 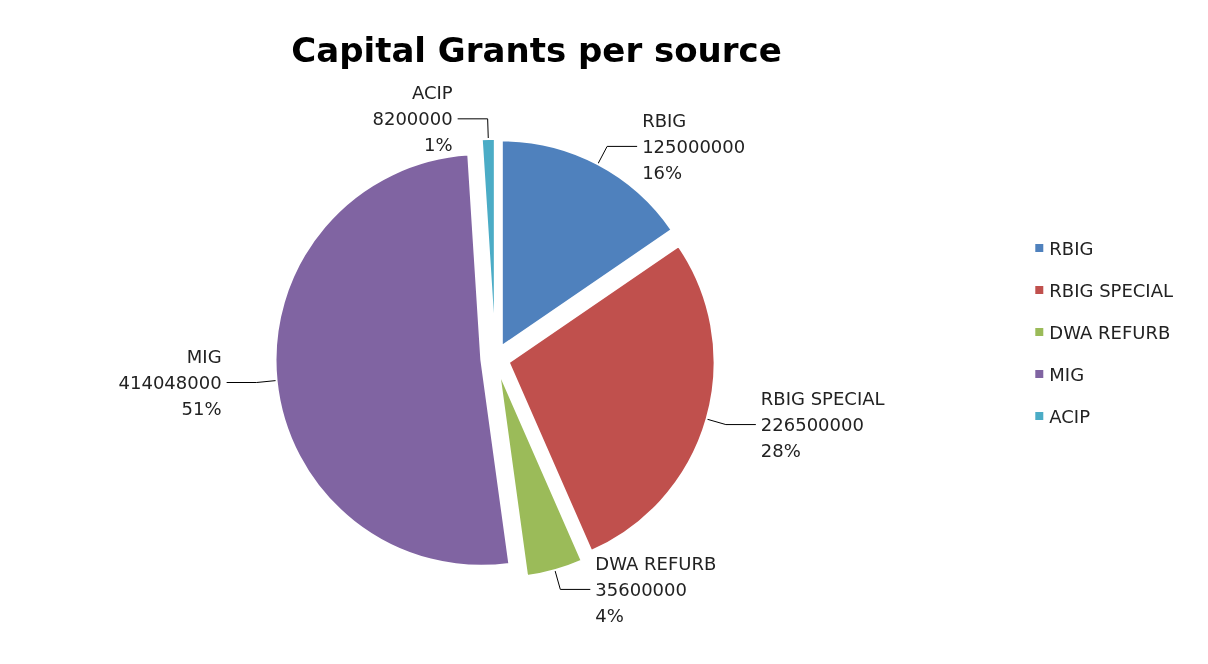 What do you see at coordinates (204, 357) in the screenshot?
I see `slice-label: MIG` at bounding box center [204, 357].